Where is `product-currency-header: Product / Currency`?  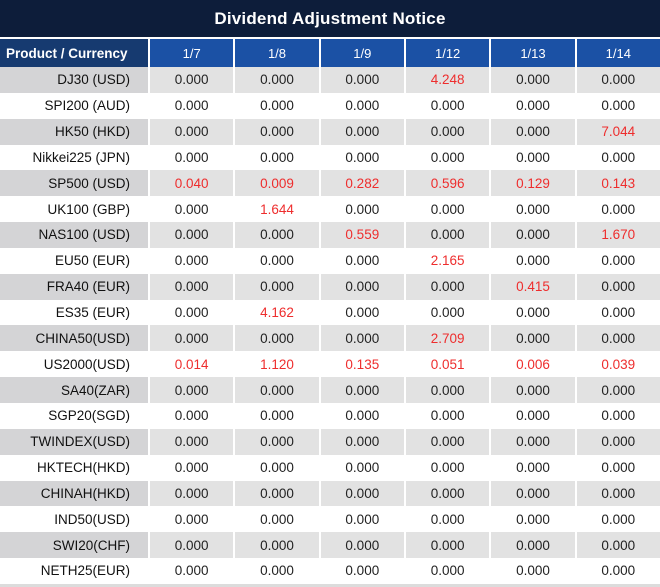 product-currency-header: Product / Currency is located at coordinates (74, 53).